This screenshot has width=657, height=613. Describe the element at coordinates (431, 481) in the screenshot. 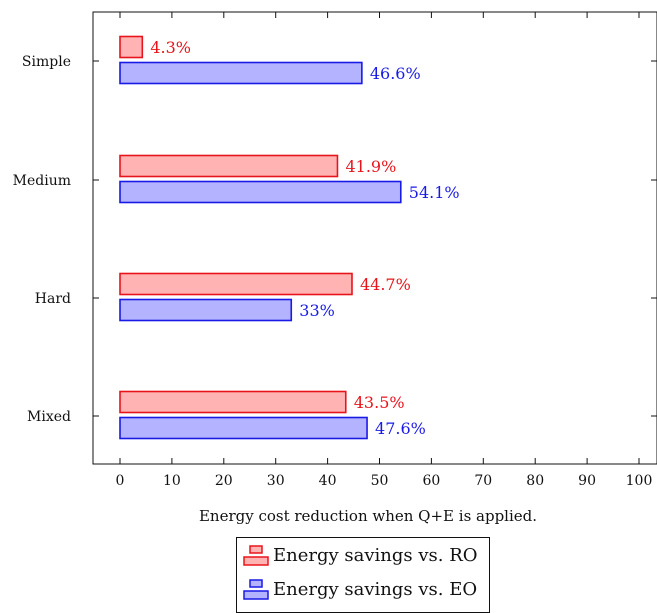

I see `x-tick-label: 60` at that location.